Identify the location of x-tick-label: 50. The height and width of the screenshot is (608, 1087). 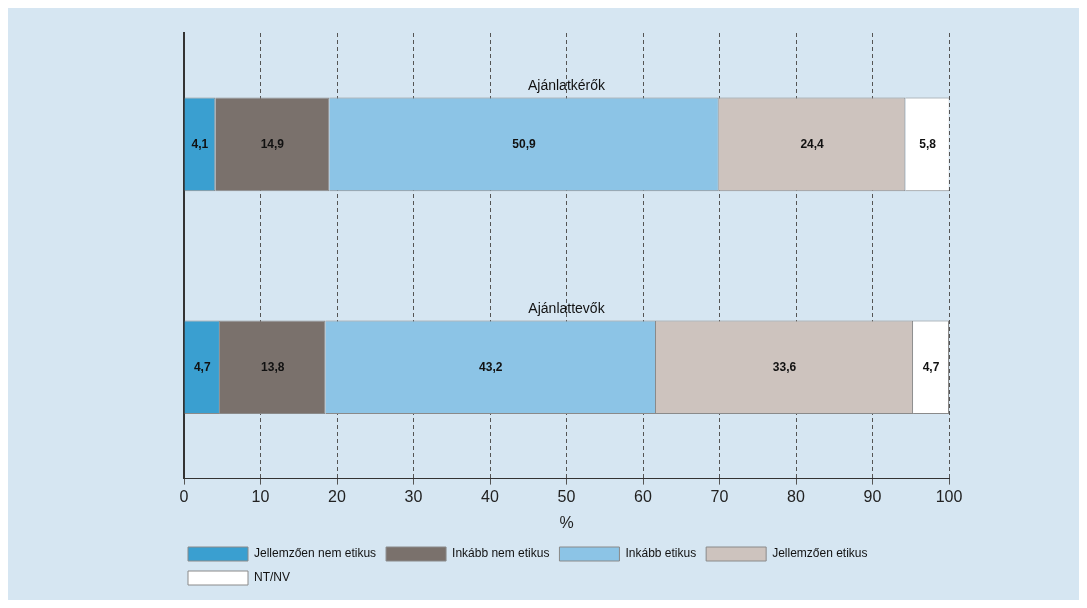
(566, 496).